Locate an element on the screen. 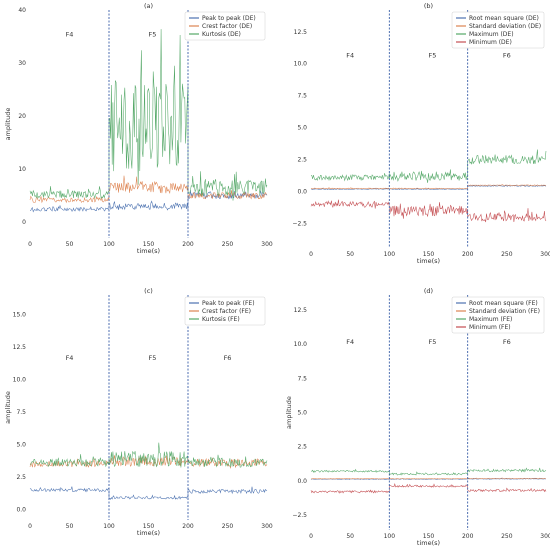  legend-entry: Maximum (DE) is located at coordinates (491, 34).